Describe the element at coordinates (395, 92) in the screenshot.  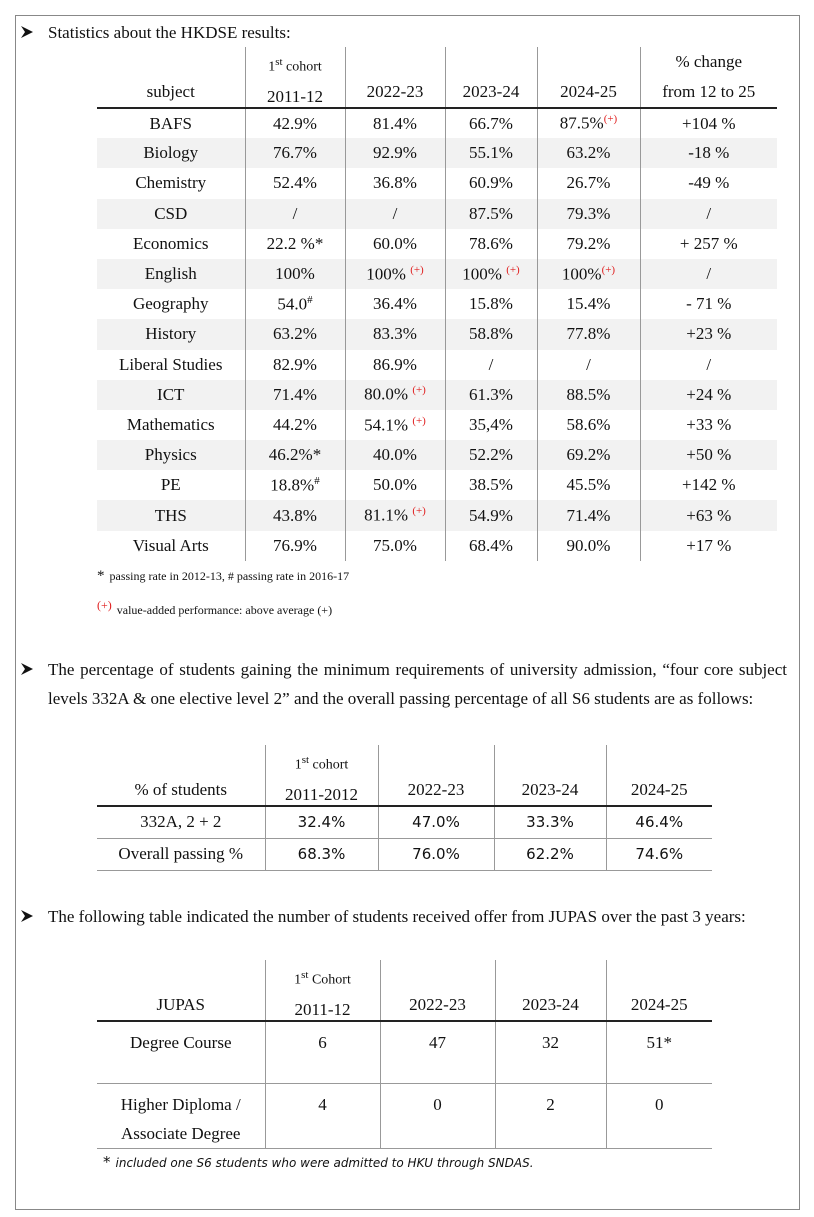
I see `header-bottom: 2022-23` at that location.